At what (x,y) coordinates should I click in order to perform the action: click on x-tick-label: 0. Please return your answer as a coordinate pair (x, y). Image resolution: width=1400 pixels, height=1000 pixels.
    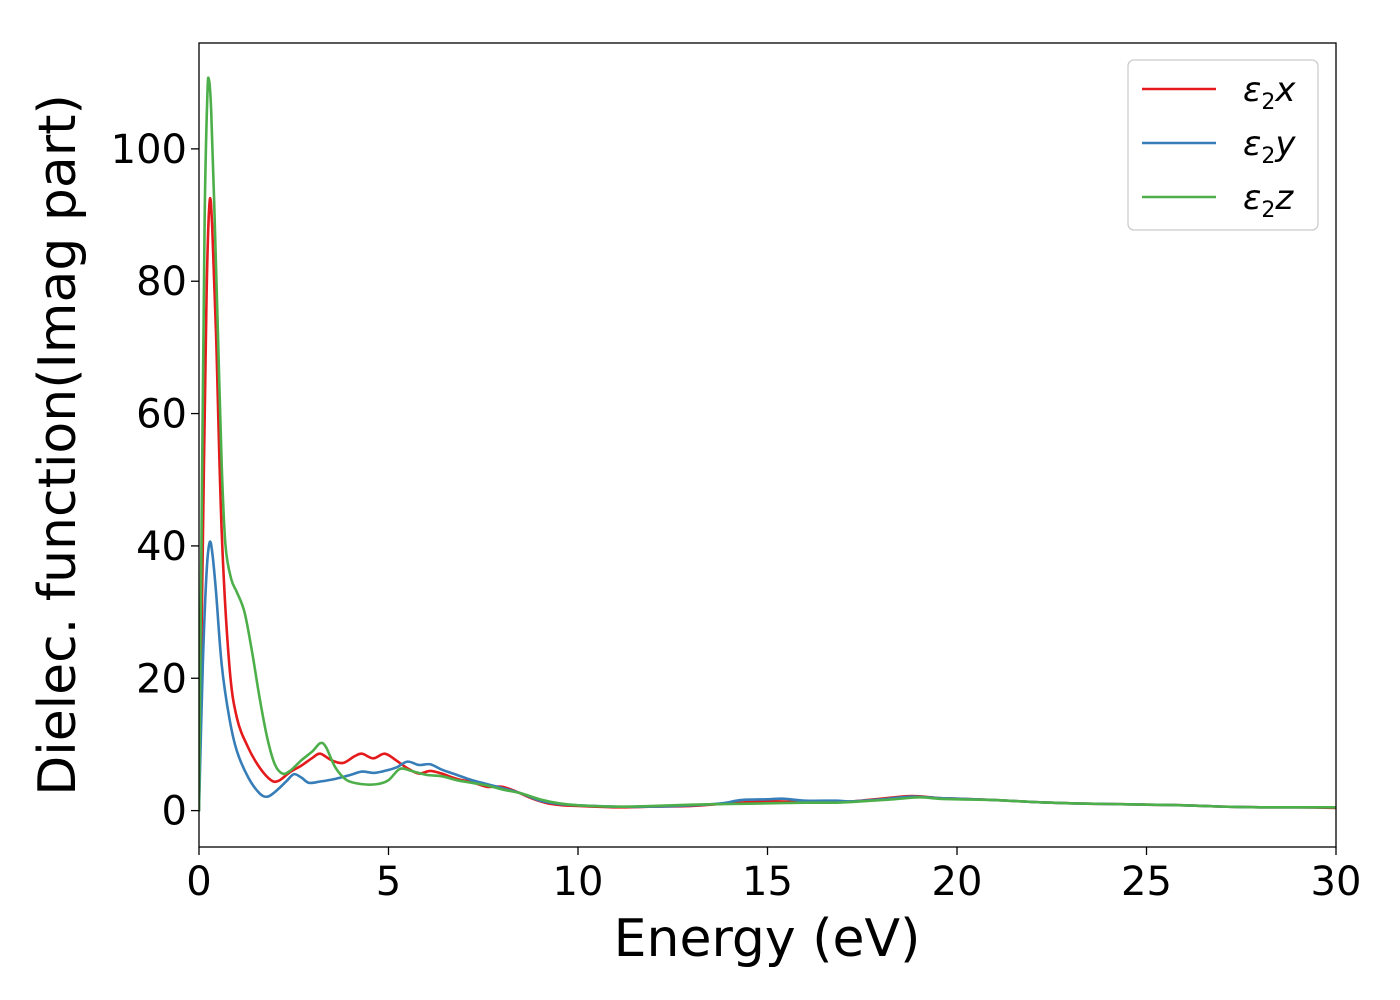
    Looking at the image, I should click on (198, 882).